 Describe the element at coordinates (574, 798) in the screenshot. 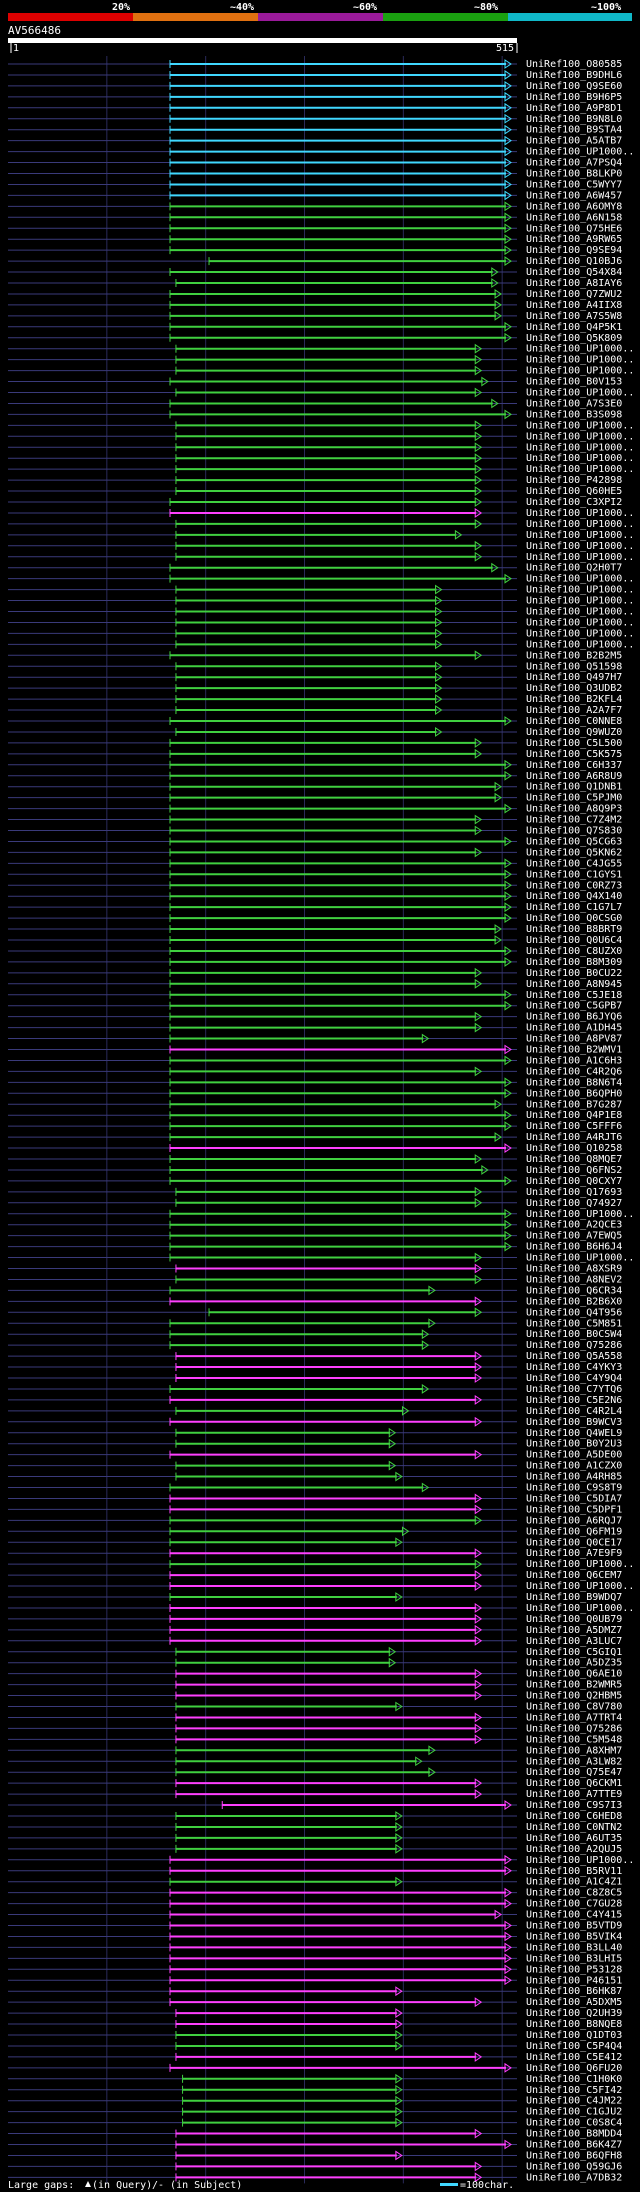

I see `hit-label: UniRef100_C5PJM0` at that location.